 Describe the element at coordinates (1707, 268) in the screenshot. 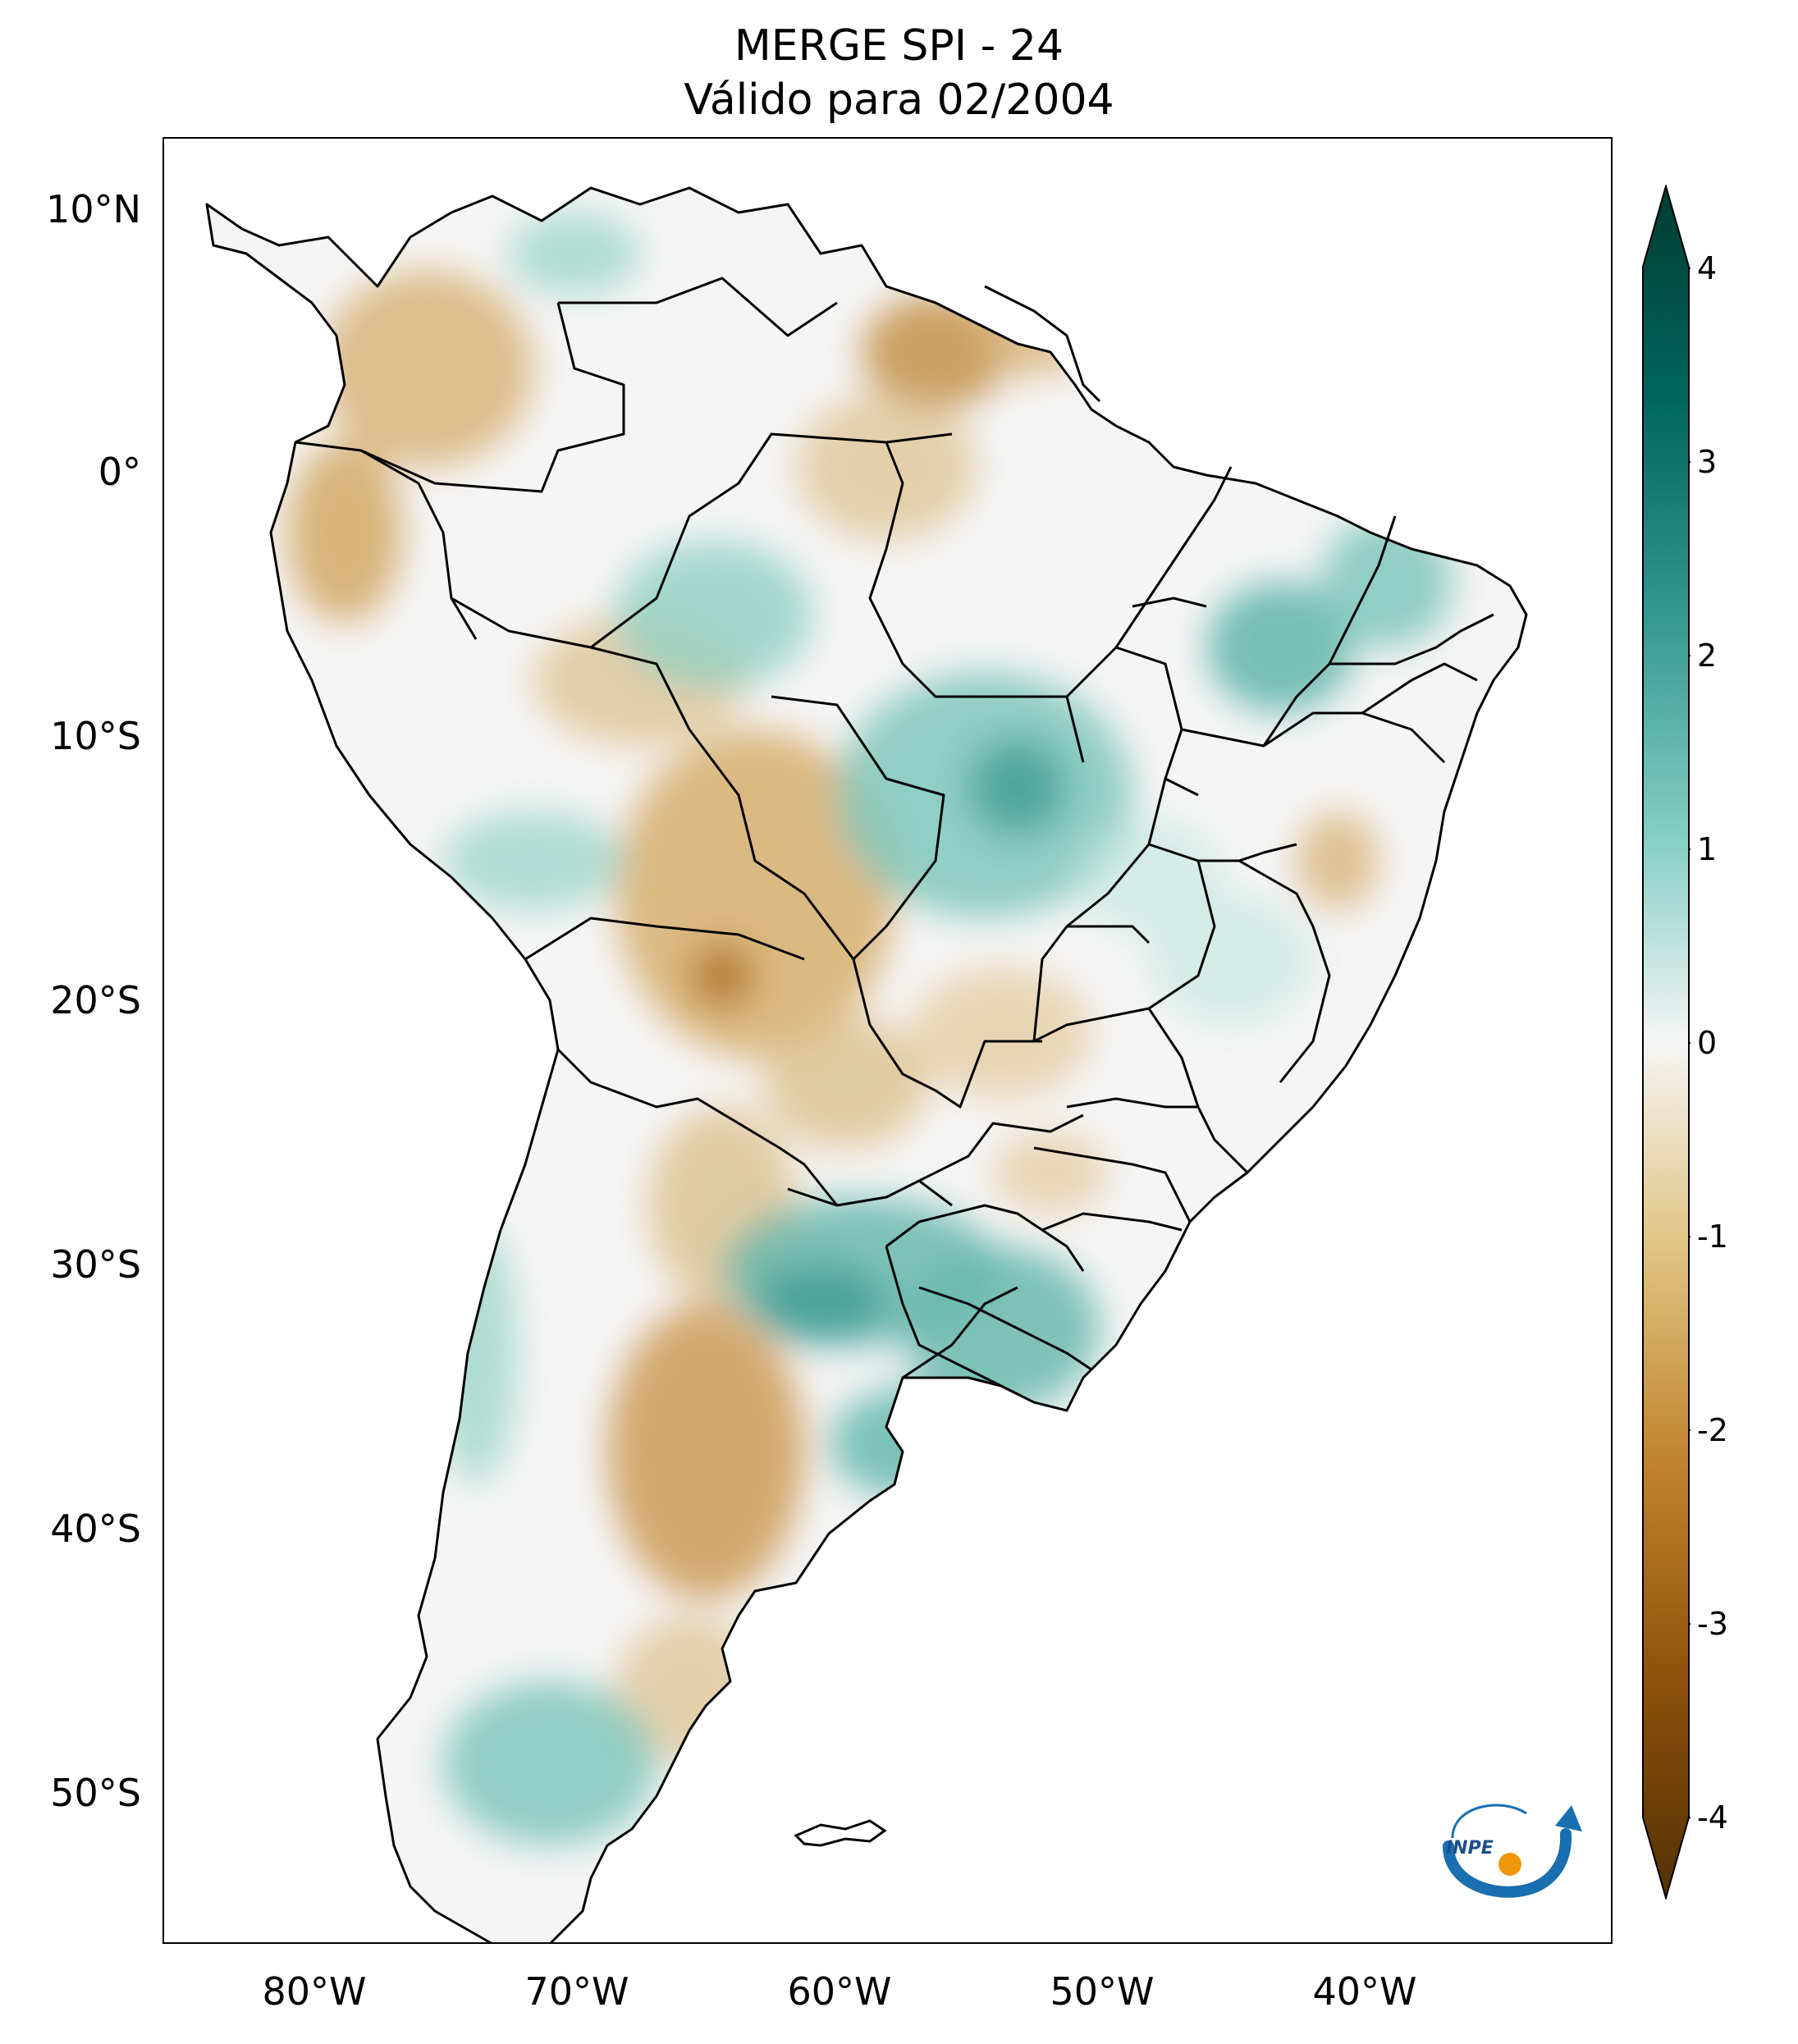

I see `colorbar-tick-4: 4` at that location.